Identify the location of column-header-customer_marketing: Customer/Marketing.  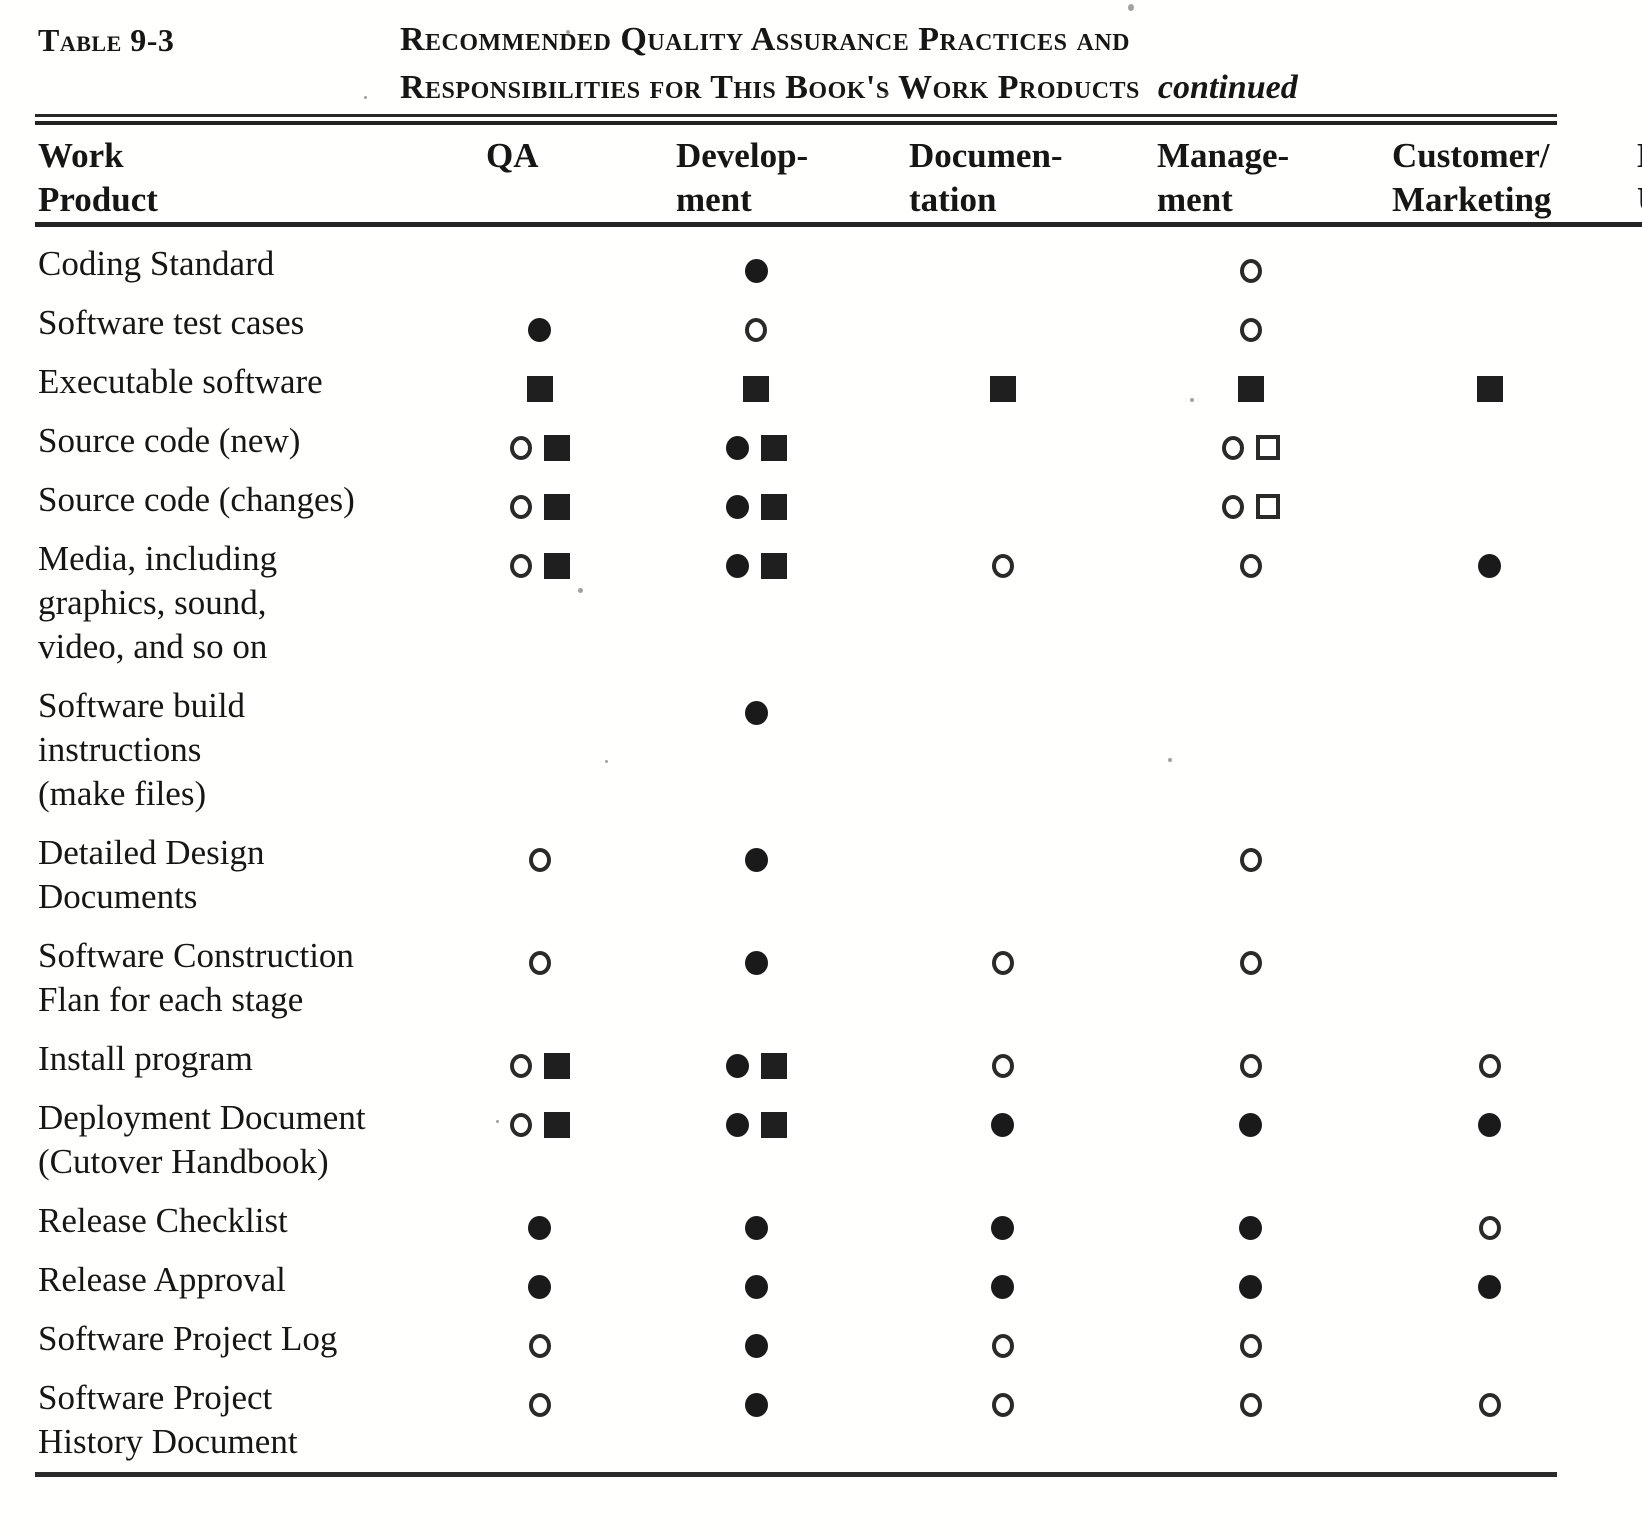
(1489, 176).